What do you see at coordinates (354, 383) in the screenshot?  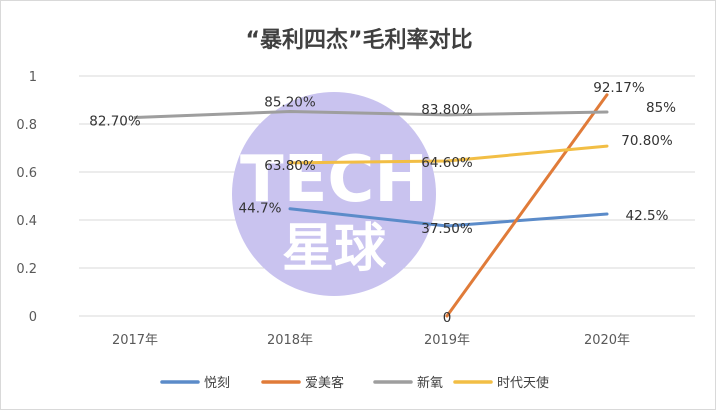 I see `legend: 悦刻 爱美客 新氧 时代天使` at bounding box center [354, 383].